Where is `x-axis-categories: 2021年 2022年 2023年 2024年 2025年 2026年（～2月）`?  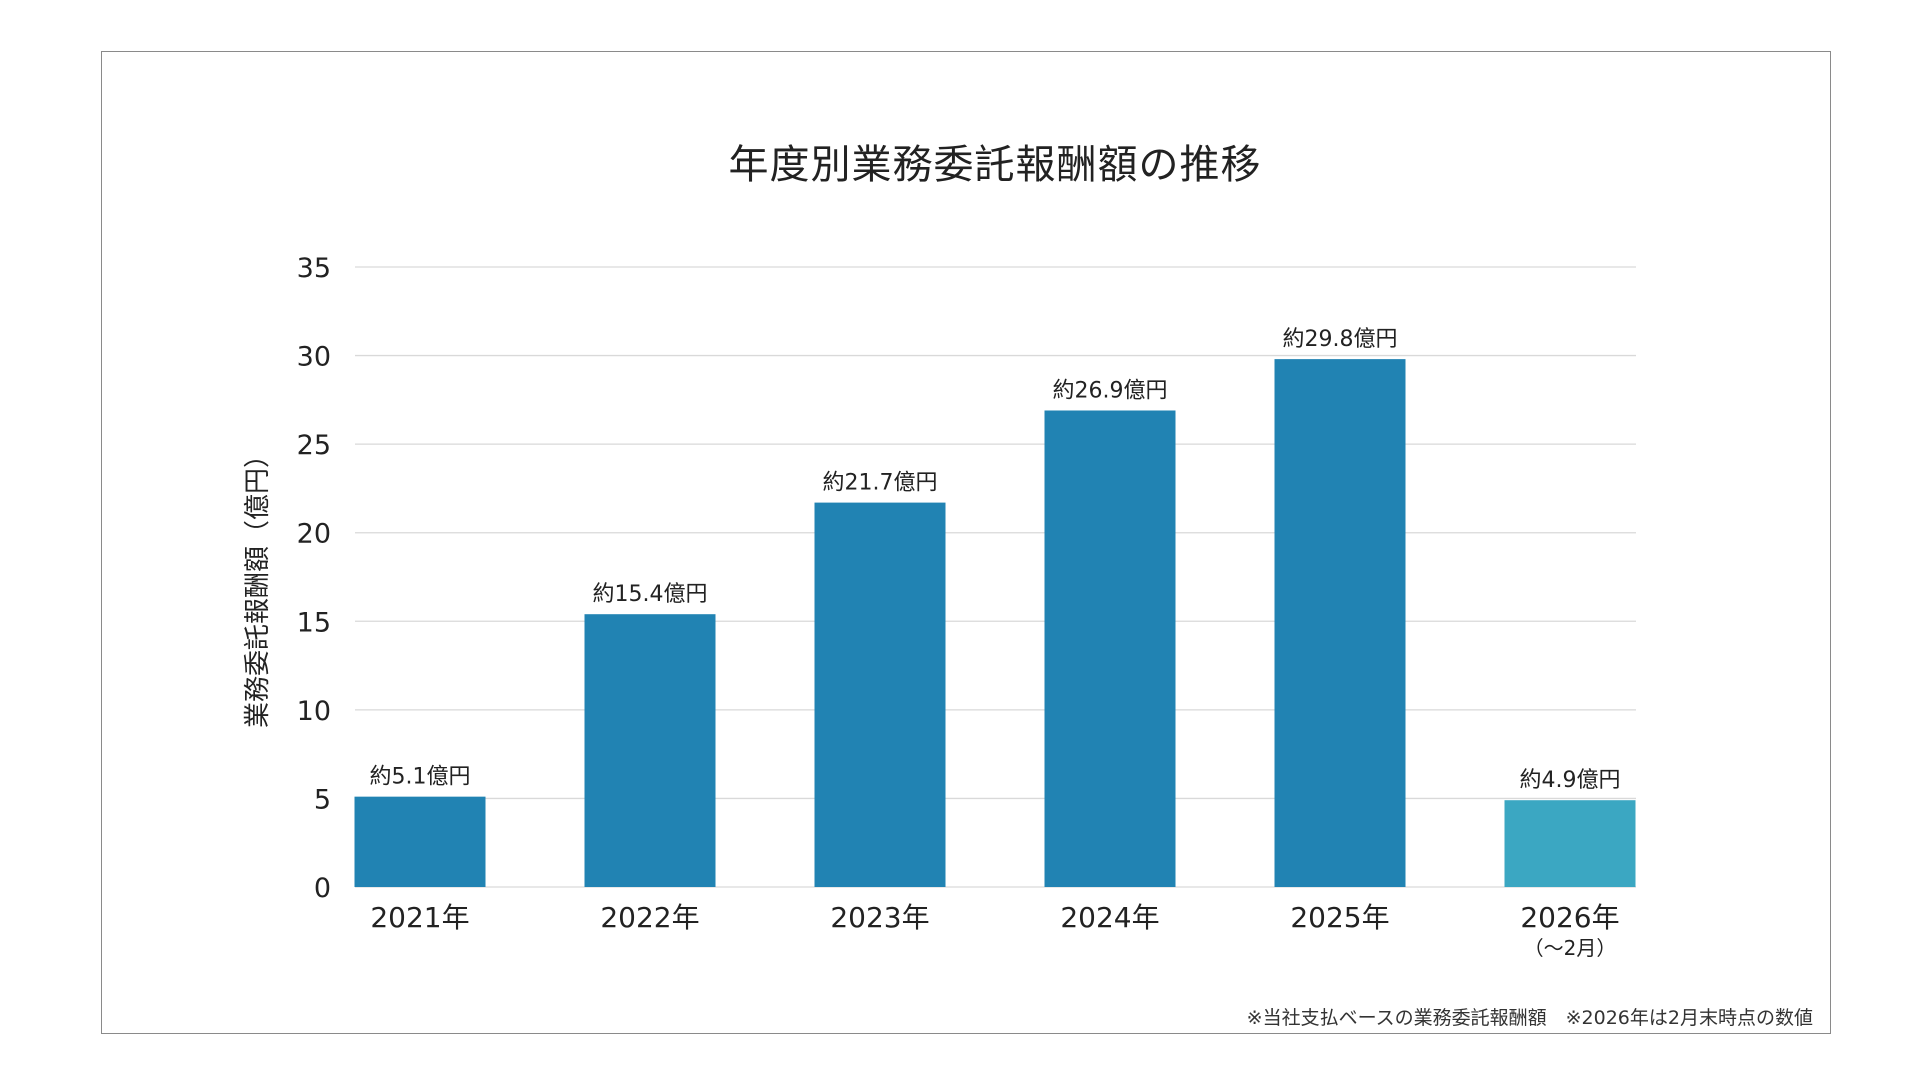 x-axis-categories: 2021年 2022年 2023年 2024年 2025年 2026年（～2月） is located at coordinates (994, 930).